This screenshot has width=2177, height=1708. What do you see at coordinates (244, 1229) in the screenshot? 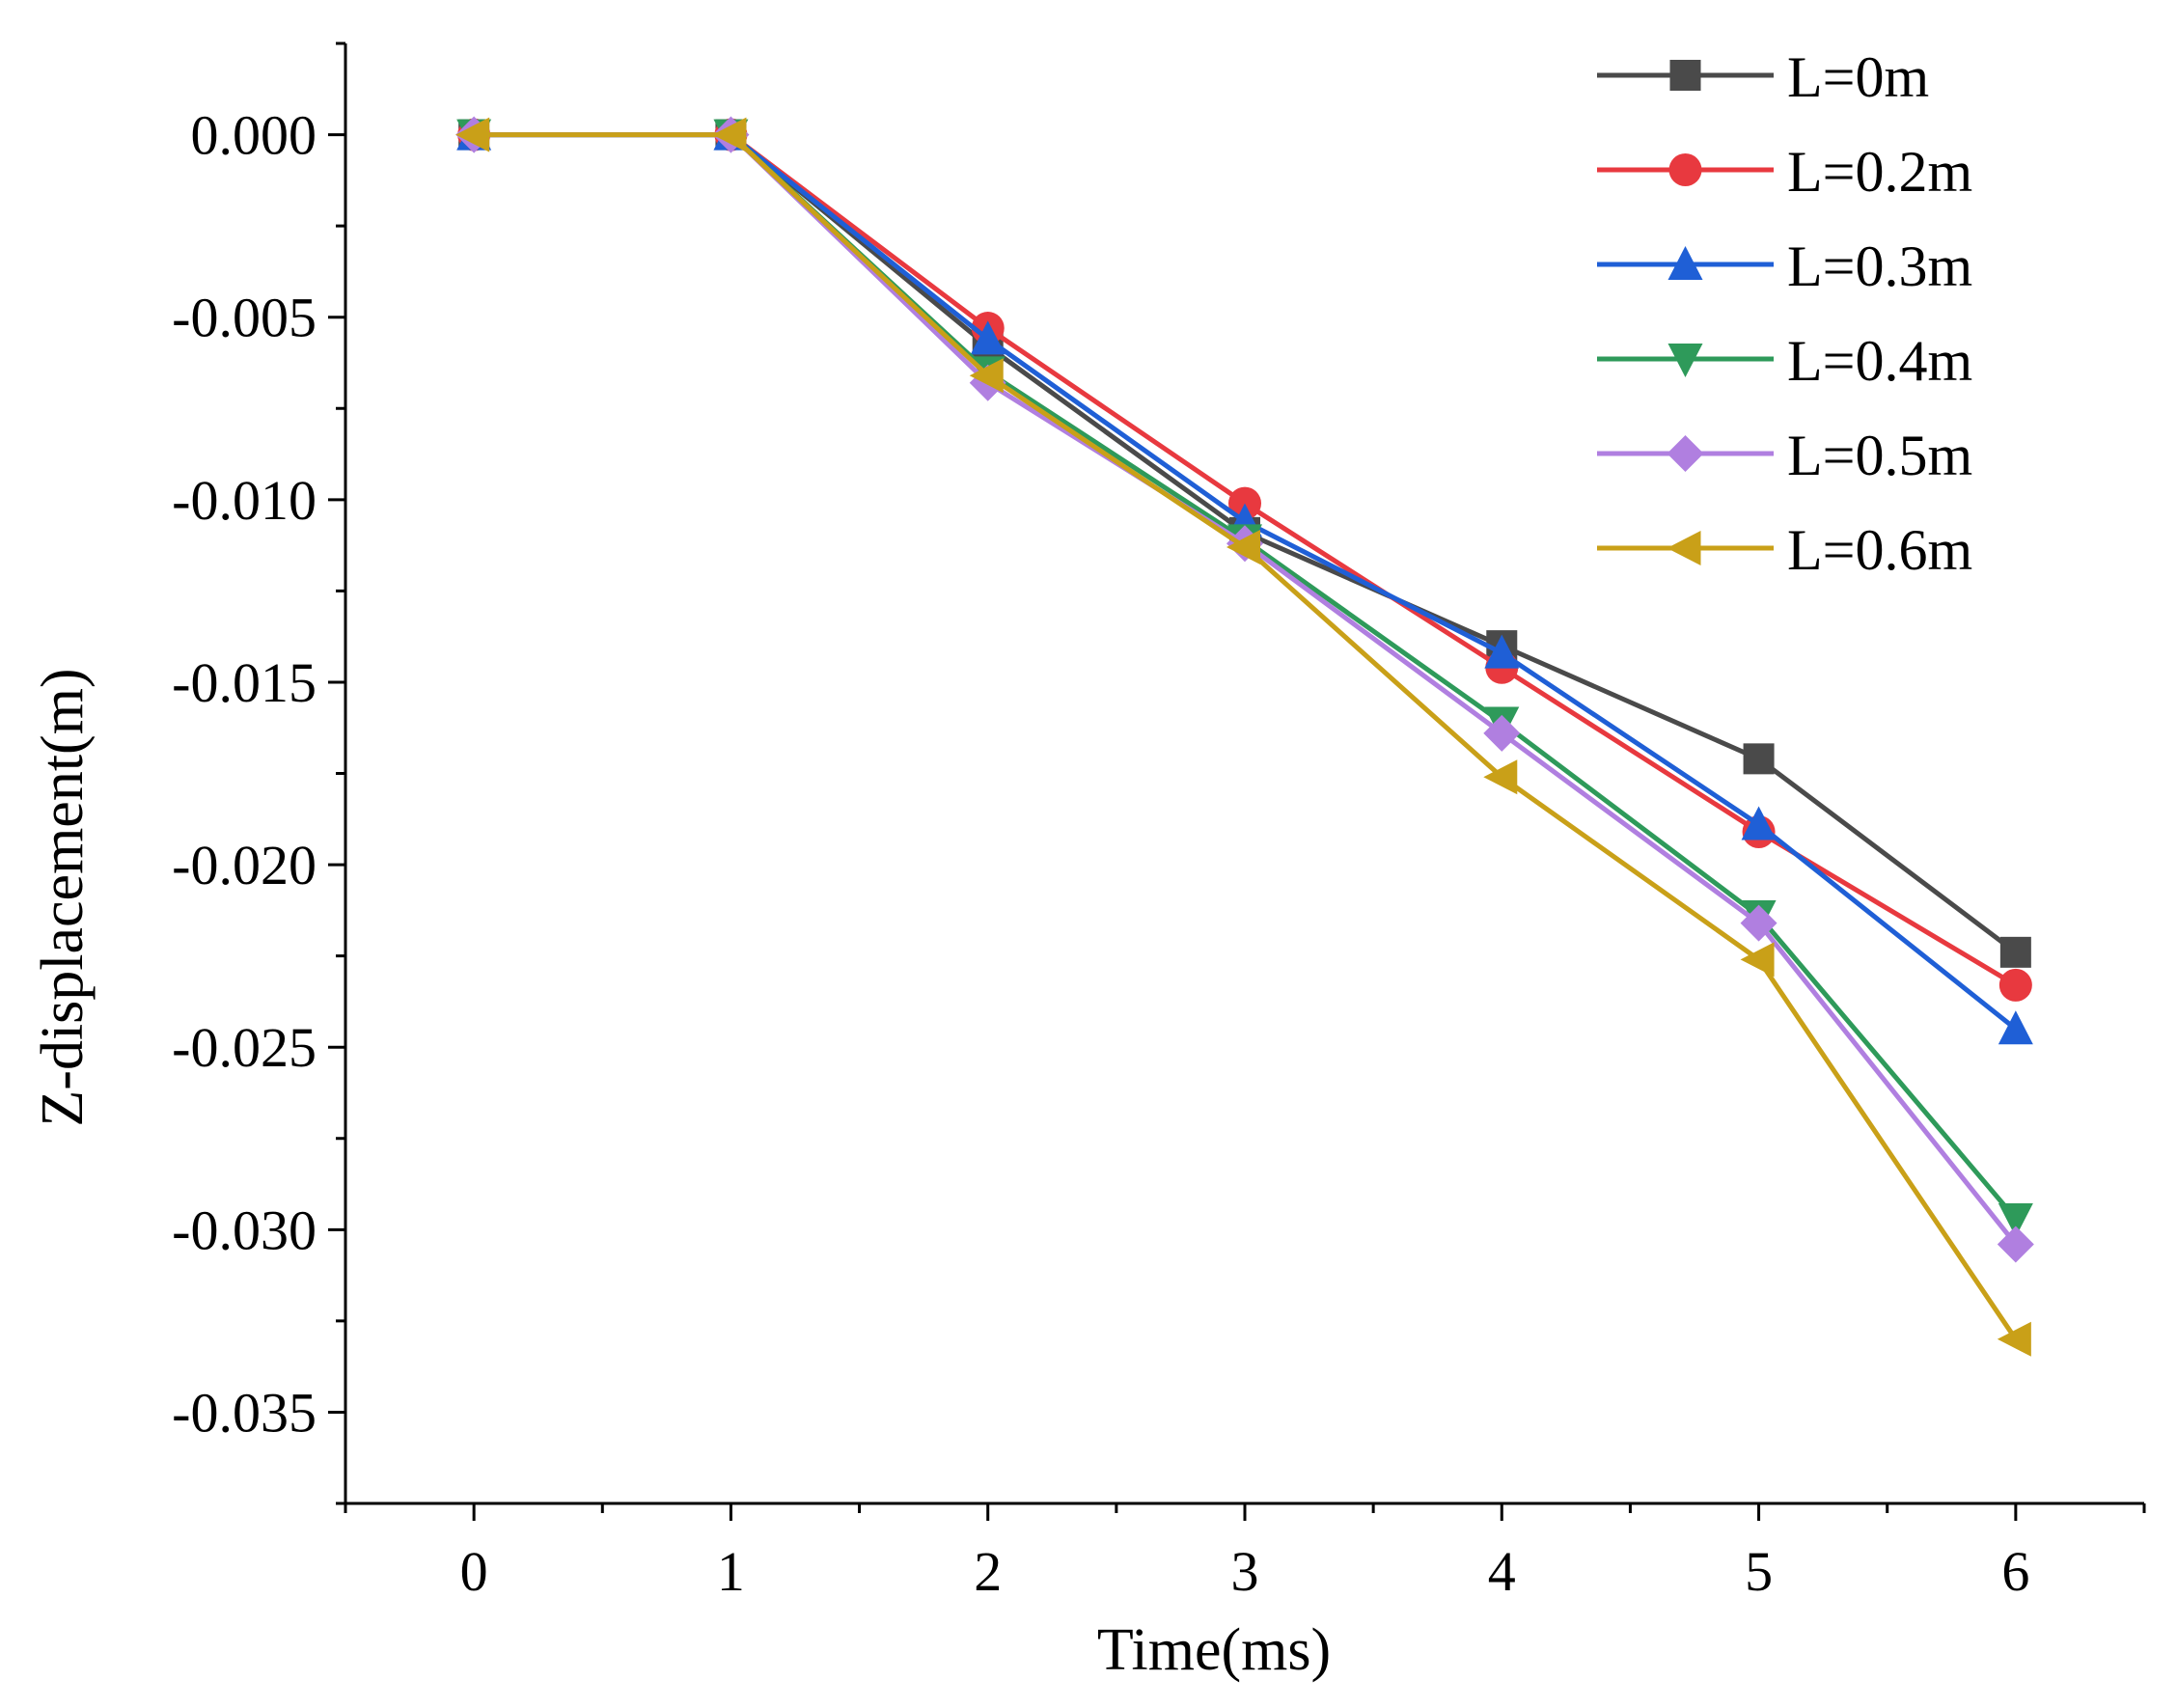
I see `y-tick-label: -0.030` at bounding box center [244, 1229].